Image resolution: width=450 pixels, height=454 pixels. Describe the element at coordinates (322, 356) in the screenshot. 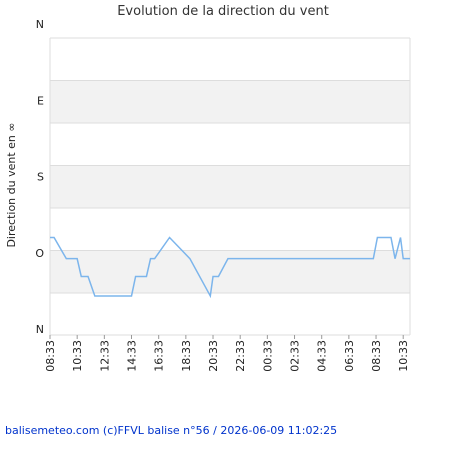

I see `x-tick-label: 04:33` at that location.